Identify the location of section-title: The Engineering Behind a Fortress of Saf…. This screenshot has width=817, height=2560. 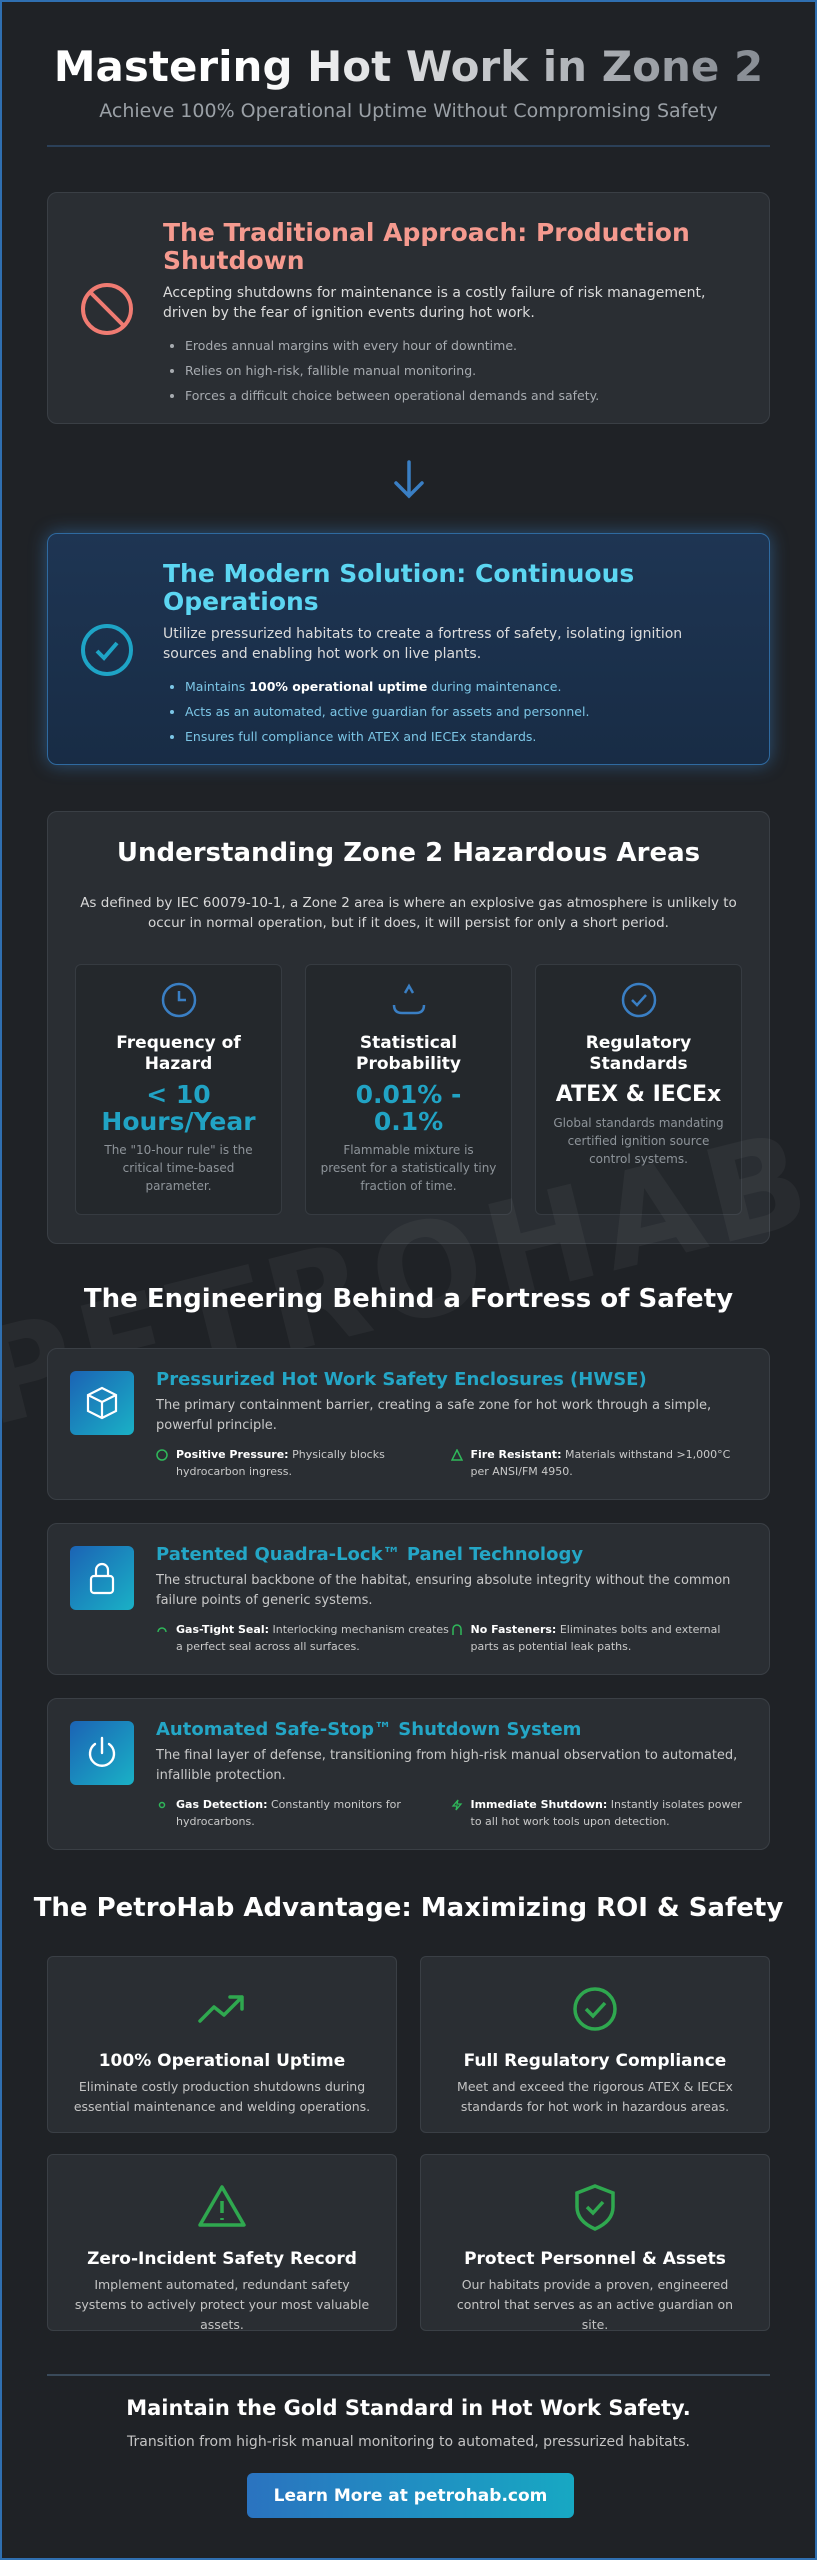
(408, 1299).